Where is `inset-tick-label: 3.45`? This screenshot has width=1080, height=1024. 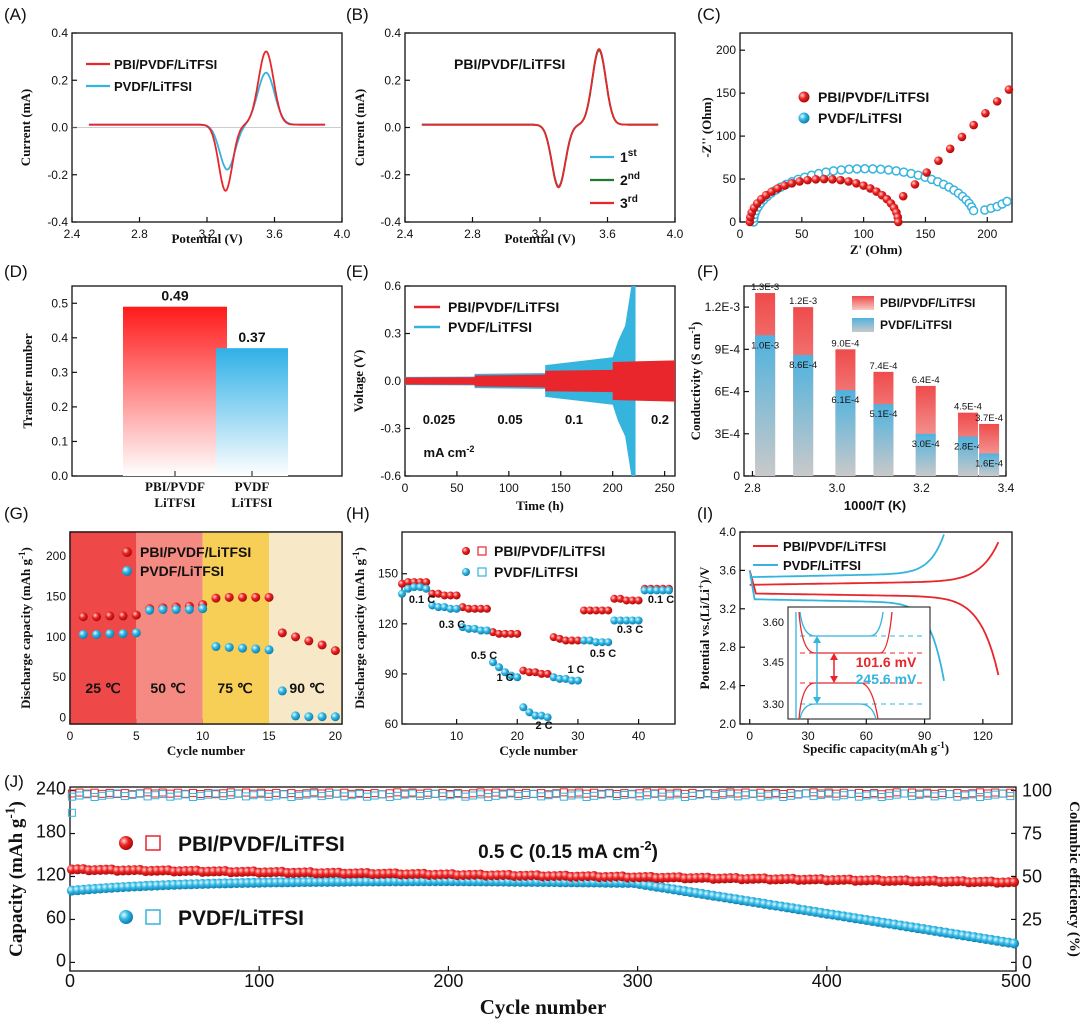
inset-tick-label: 3.45 is located at coordinates (773, 663).